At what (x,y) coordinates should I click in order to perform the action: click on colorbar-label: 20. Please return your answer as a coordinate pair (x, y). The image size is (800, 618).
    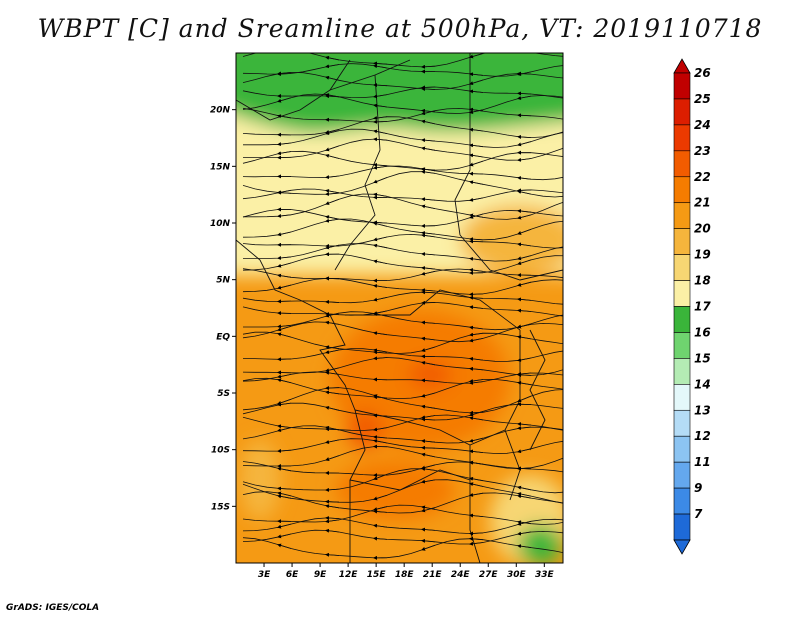
    Looking at the image, I should click on (702, 229).